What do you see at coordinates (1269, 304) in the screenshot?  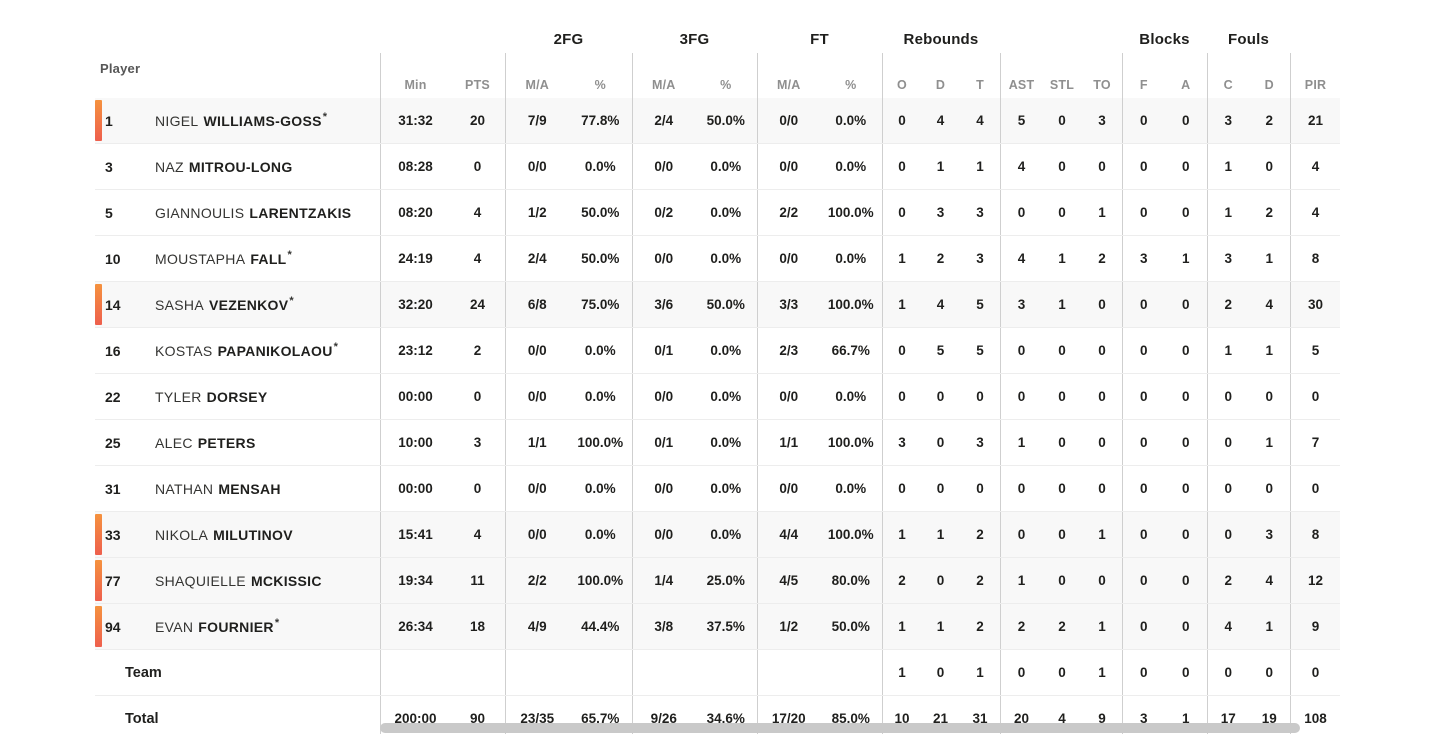 I see `stat-fouls-drawn: 4` at bounding box center [1269, 304].